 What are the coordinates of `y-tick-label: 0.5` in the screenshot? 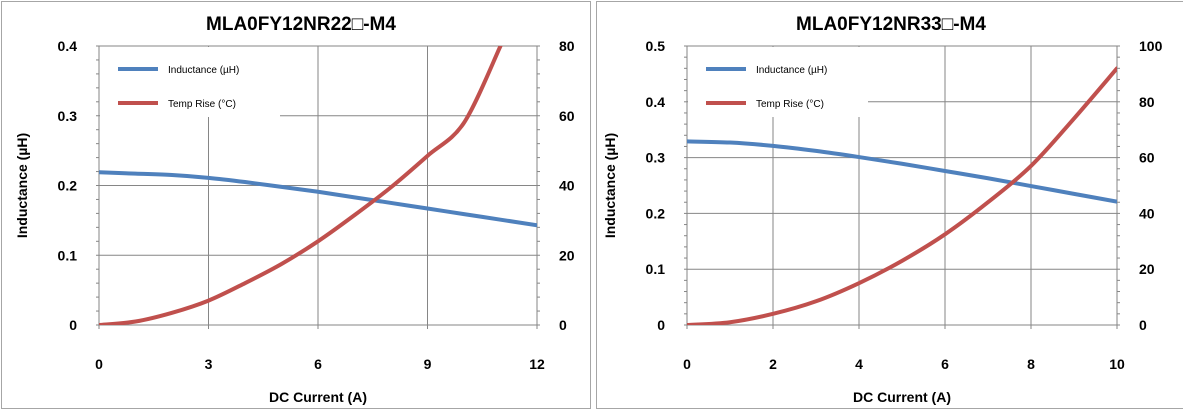 It's located at (656, 46).